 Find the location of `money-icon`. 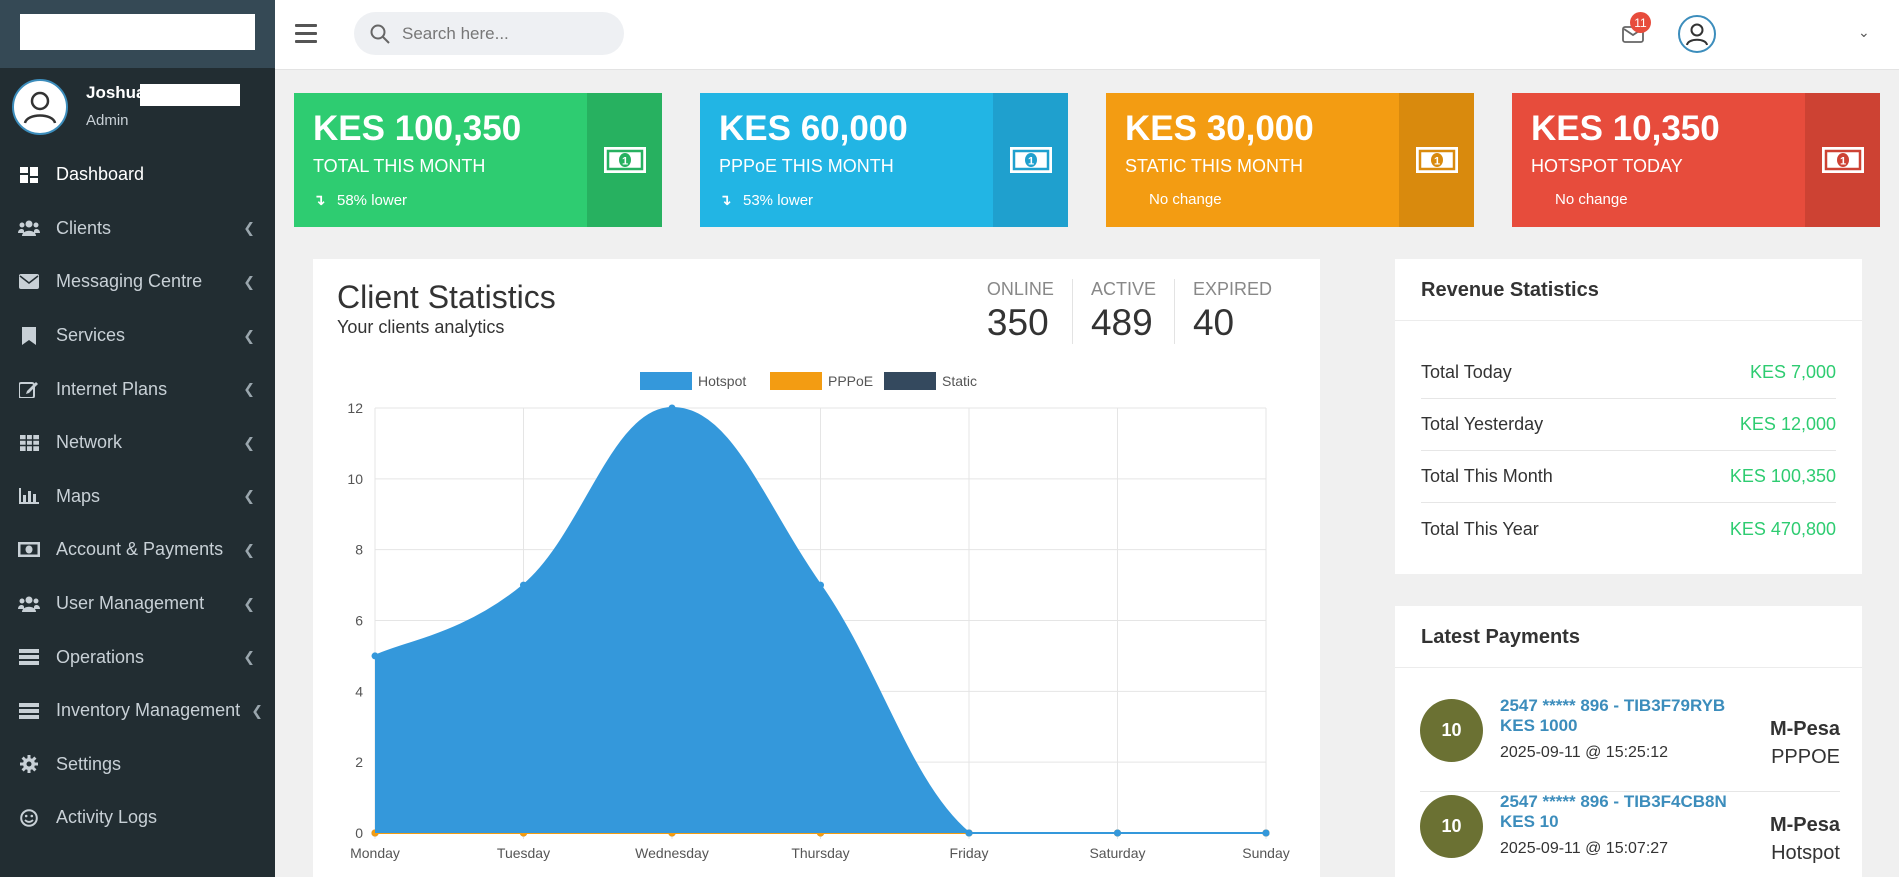

money-icon is located at coordinates (29, 550).